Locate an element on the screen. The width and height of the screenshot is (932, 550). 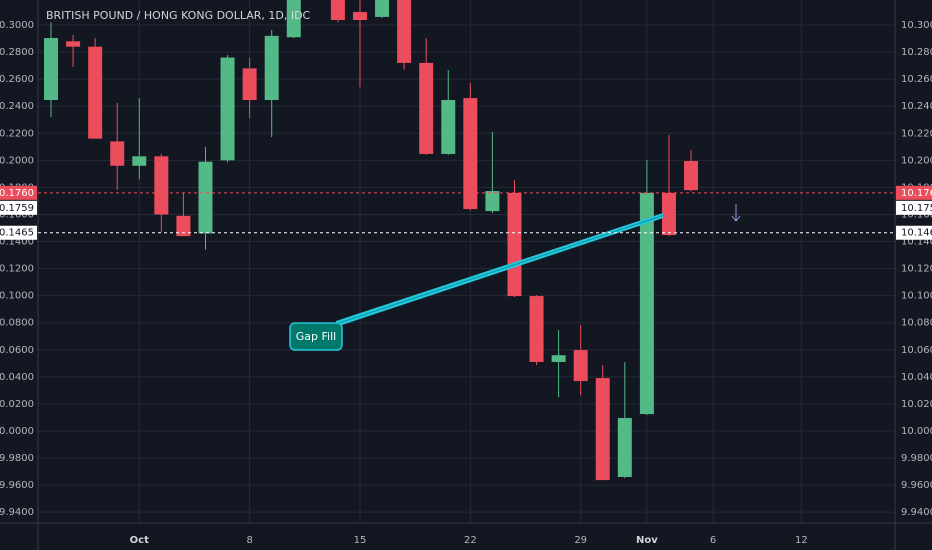
y-tick-label: 10.0800 is located at coordinates (916, 323).